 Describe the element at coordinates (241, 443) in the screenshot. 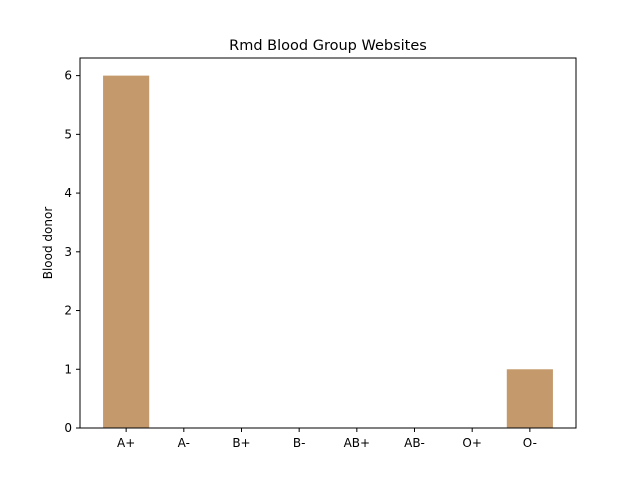

I see `x-tick-label: B+` at that location.